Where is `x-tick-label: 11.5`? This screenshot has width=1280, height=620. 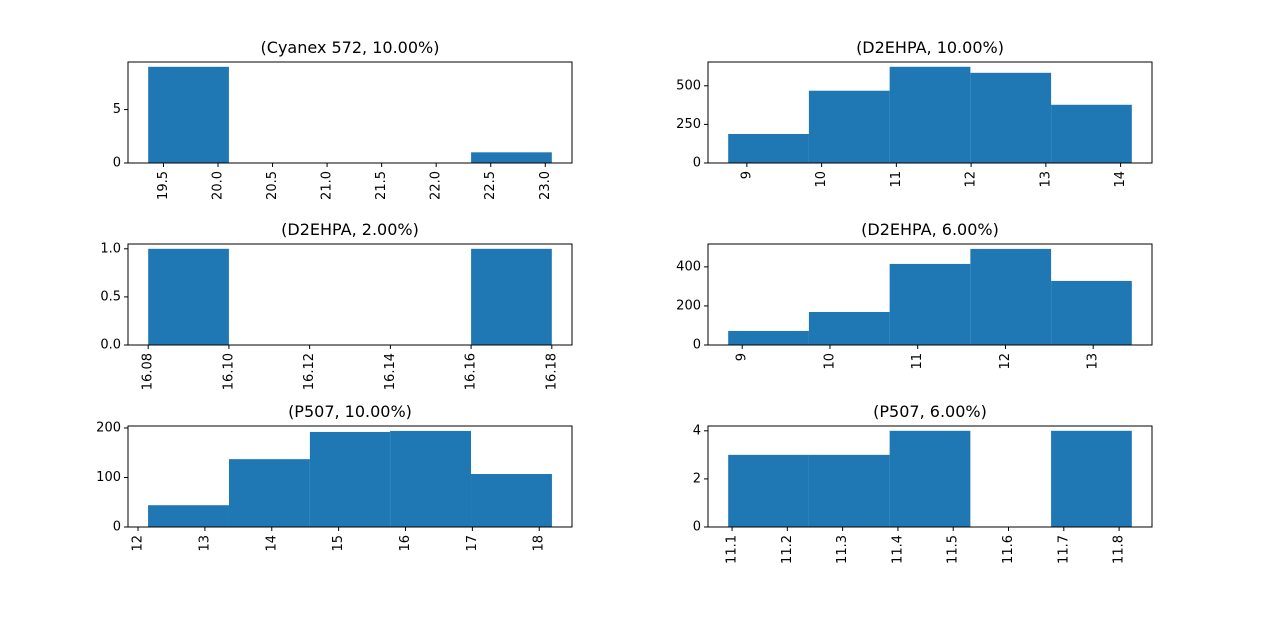
x-tick-label: 11.5 is located at coordinates (953, 549).